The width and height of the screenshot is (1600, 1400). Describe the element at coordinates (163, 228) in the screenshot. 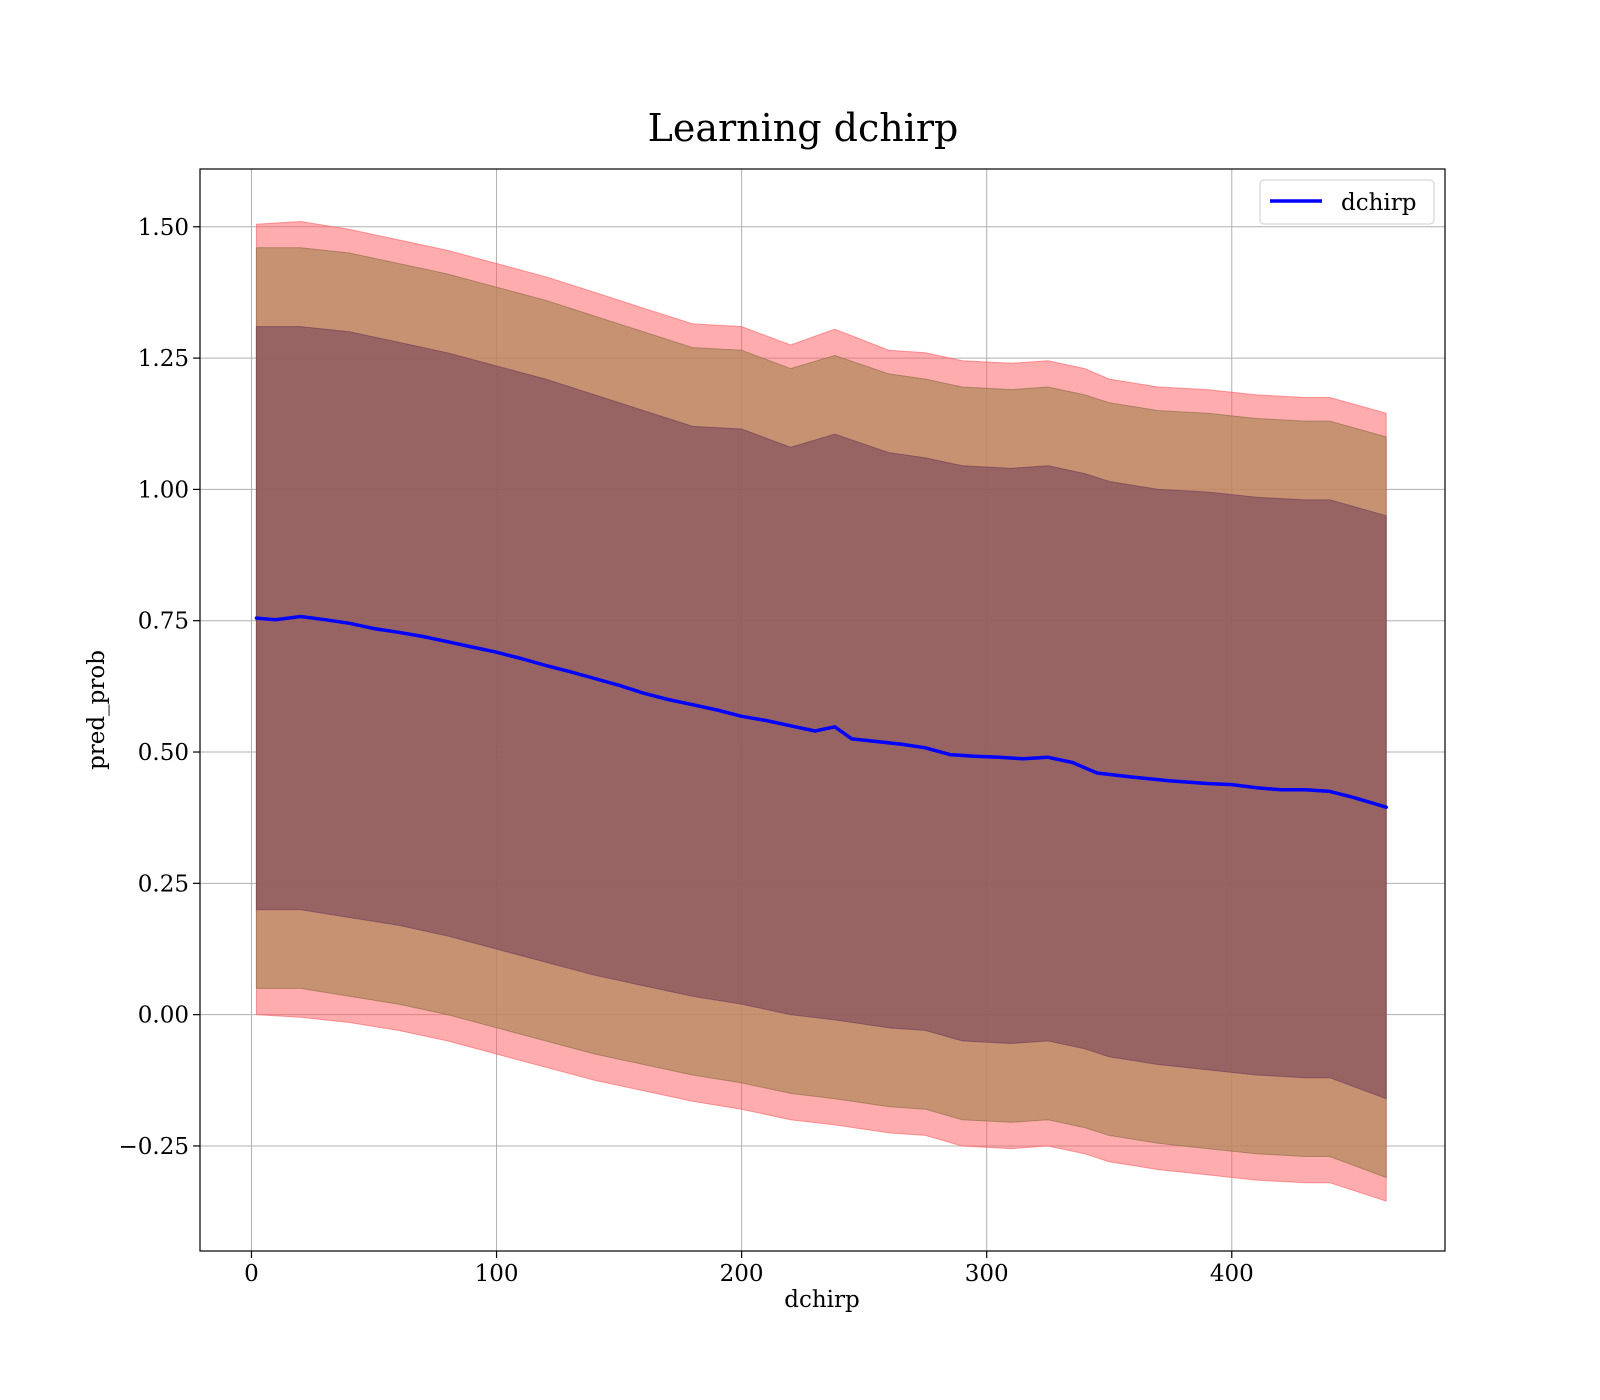

I see `y-tick-label: 1.50` at that location.